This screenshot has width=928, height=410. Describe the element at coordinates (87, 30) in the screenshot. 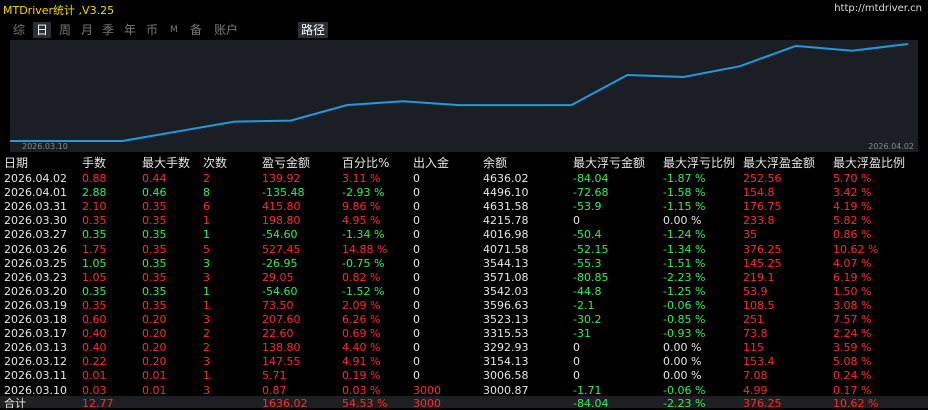

I see `tab: 月` at that location.